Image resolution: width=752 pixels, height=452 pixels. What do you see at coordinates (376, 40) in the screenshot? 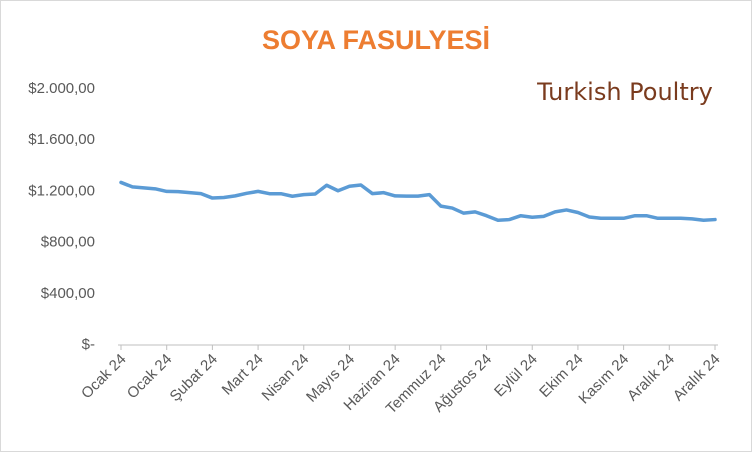
I see `chart-title: SOYA FASULYESİ` at bounding box center [376, 40].